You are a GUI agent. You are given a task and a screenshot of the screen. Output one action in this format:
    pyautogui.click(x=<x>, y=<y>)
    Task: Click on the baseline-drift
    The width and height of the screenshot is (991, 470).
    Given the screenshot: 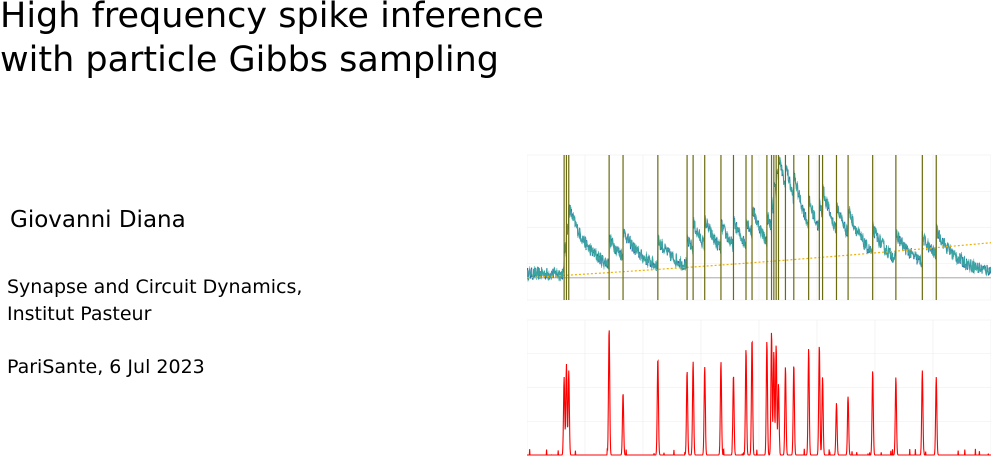 What is the action you would take?
    pyautogui.click(x=759, y=260)
    